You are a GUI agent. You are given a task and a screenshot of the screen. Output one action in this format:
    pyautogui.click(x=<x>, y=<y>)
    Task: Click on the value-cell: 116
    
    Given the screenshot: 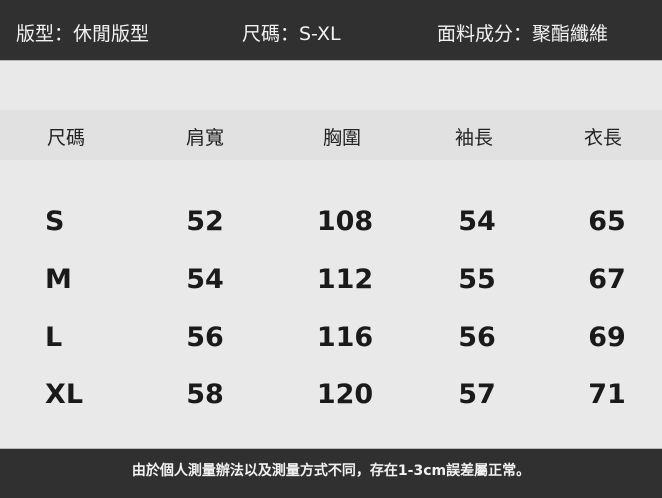 What is the action you would take?
    pyautogui.click(x=345, y=337)
    